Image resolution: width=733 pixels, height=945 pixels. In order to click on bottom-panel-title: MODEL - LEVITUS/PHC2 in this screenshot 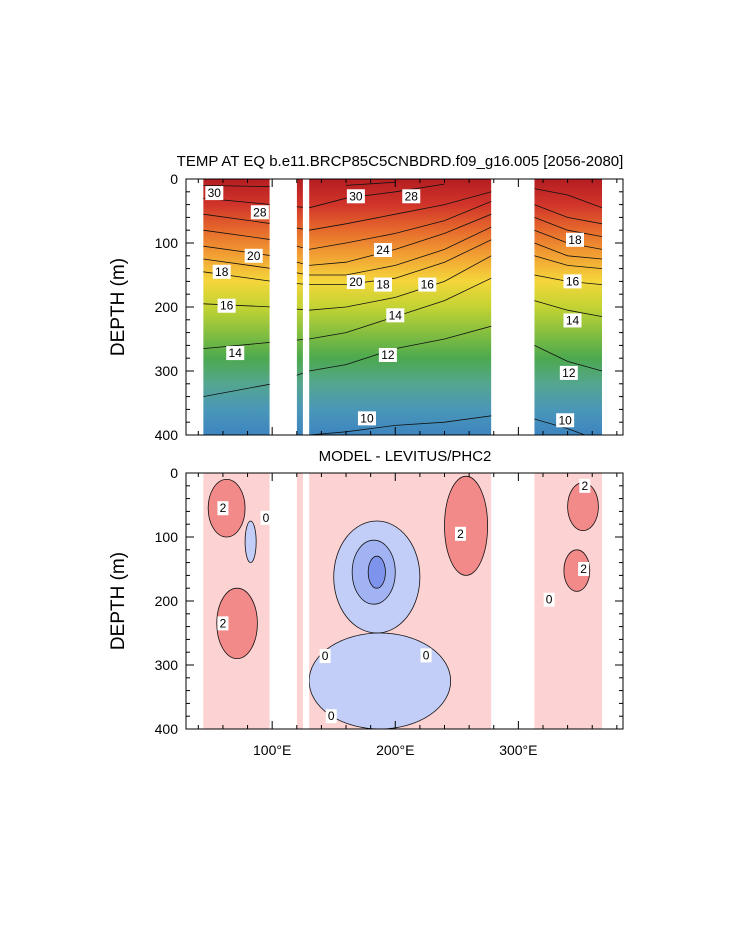, I will do `click(405, 456)`.